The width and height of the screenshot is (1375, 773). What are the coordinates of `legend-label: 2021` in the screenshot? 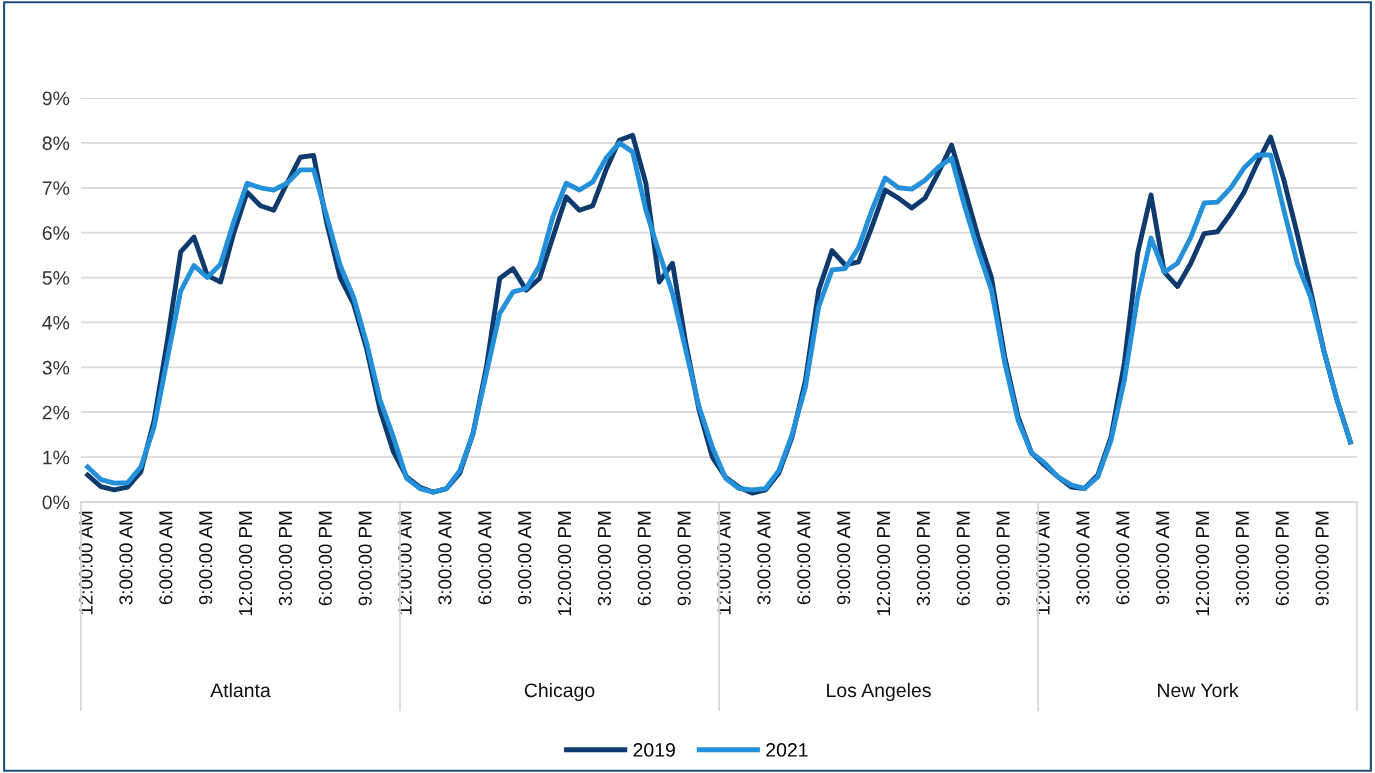 It's located at (787, 750).